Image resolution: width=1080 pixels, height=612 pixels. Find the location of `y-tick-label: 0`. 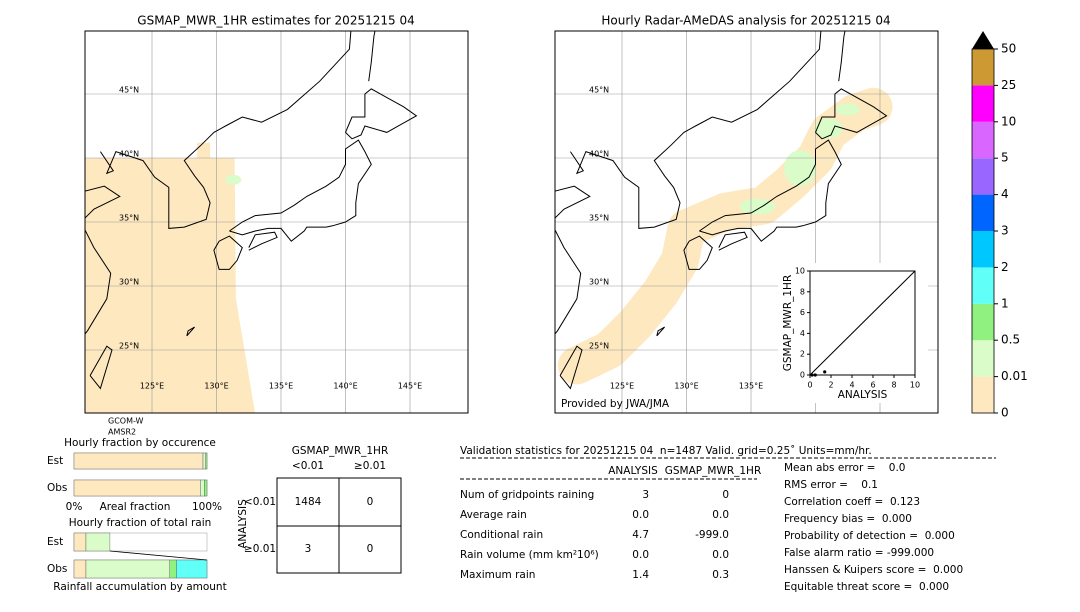

y-tick-label: 0 is located at coordinates (802, 375).